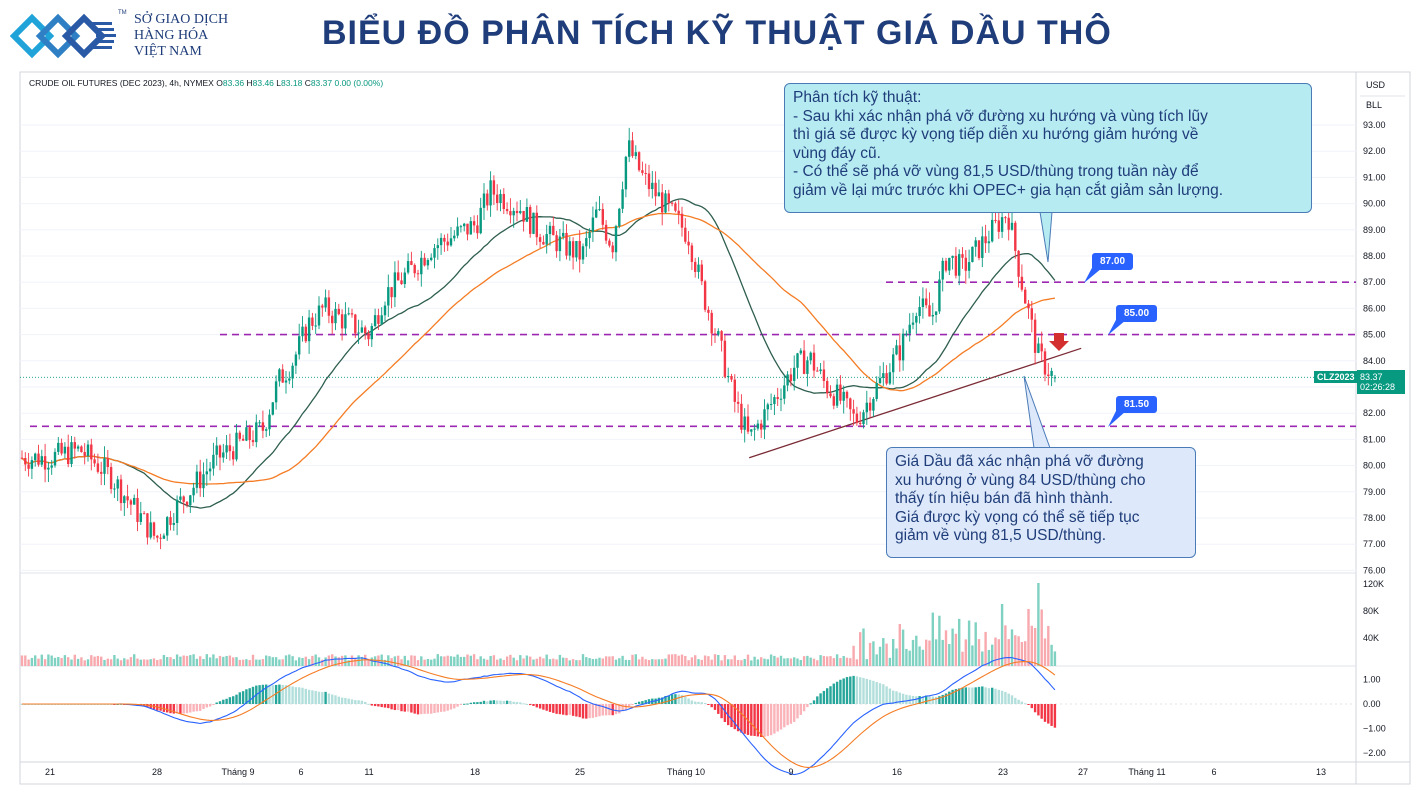  Describe the element at coordinates (1146, 772) in the screenshot. I see `time-tick-label: Tháng 11` at that location.